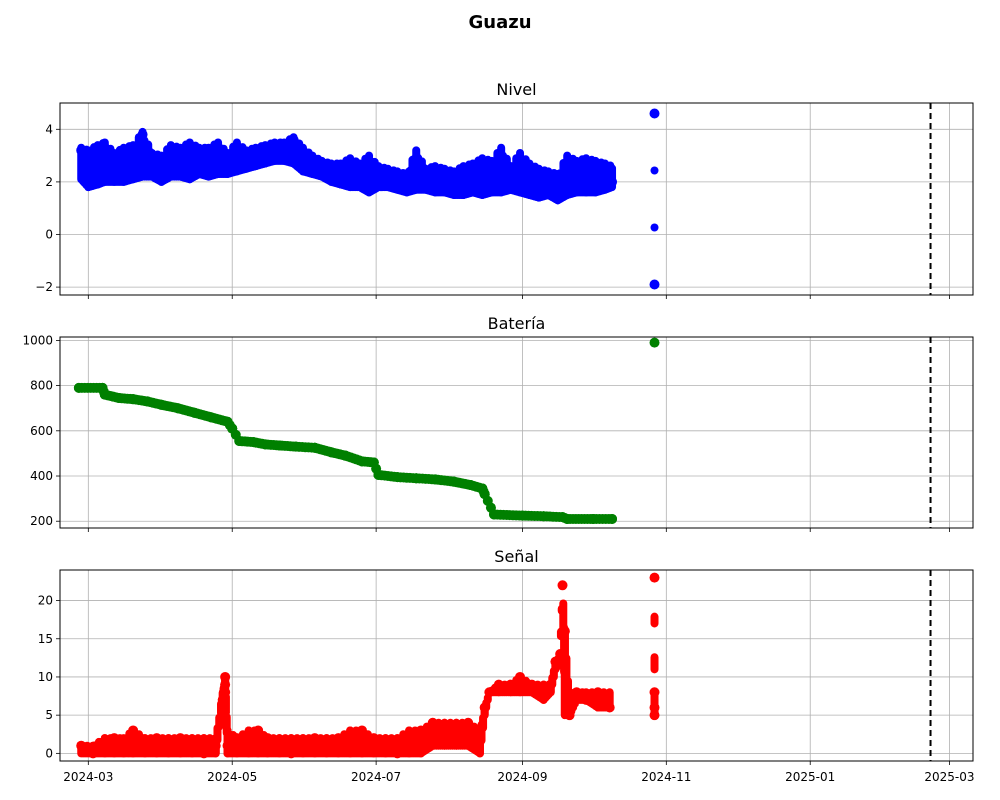  I want to click on y-tick-label: 2, so click(49, 182).